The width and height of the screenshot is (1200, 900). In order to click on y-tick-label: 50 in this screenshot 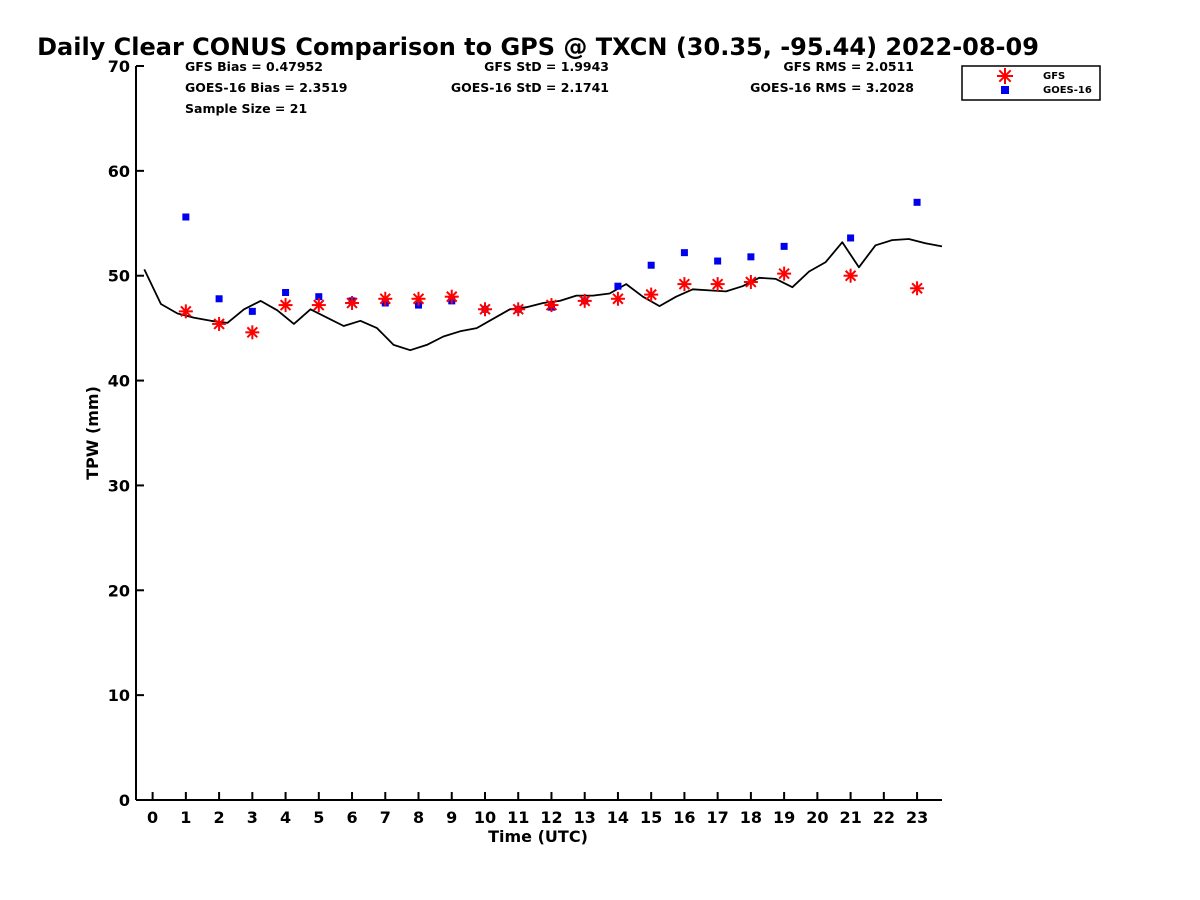, I will do `click(119, 276)`.